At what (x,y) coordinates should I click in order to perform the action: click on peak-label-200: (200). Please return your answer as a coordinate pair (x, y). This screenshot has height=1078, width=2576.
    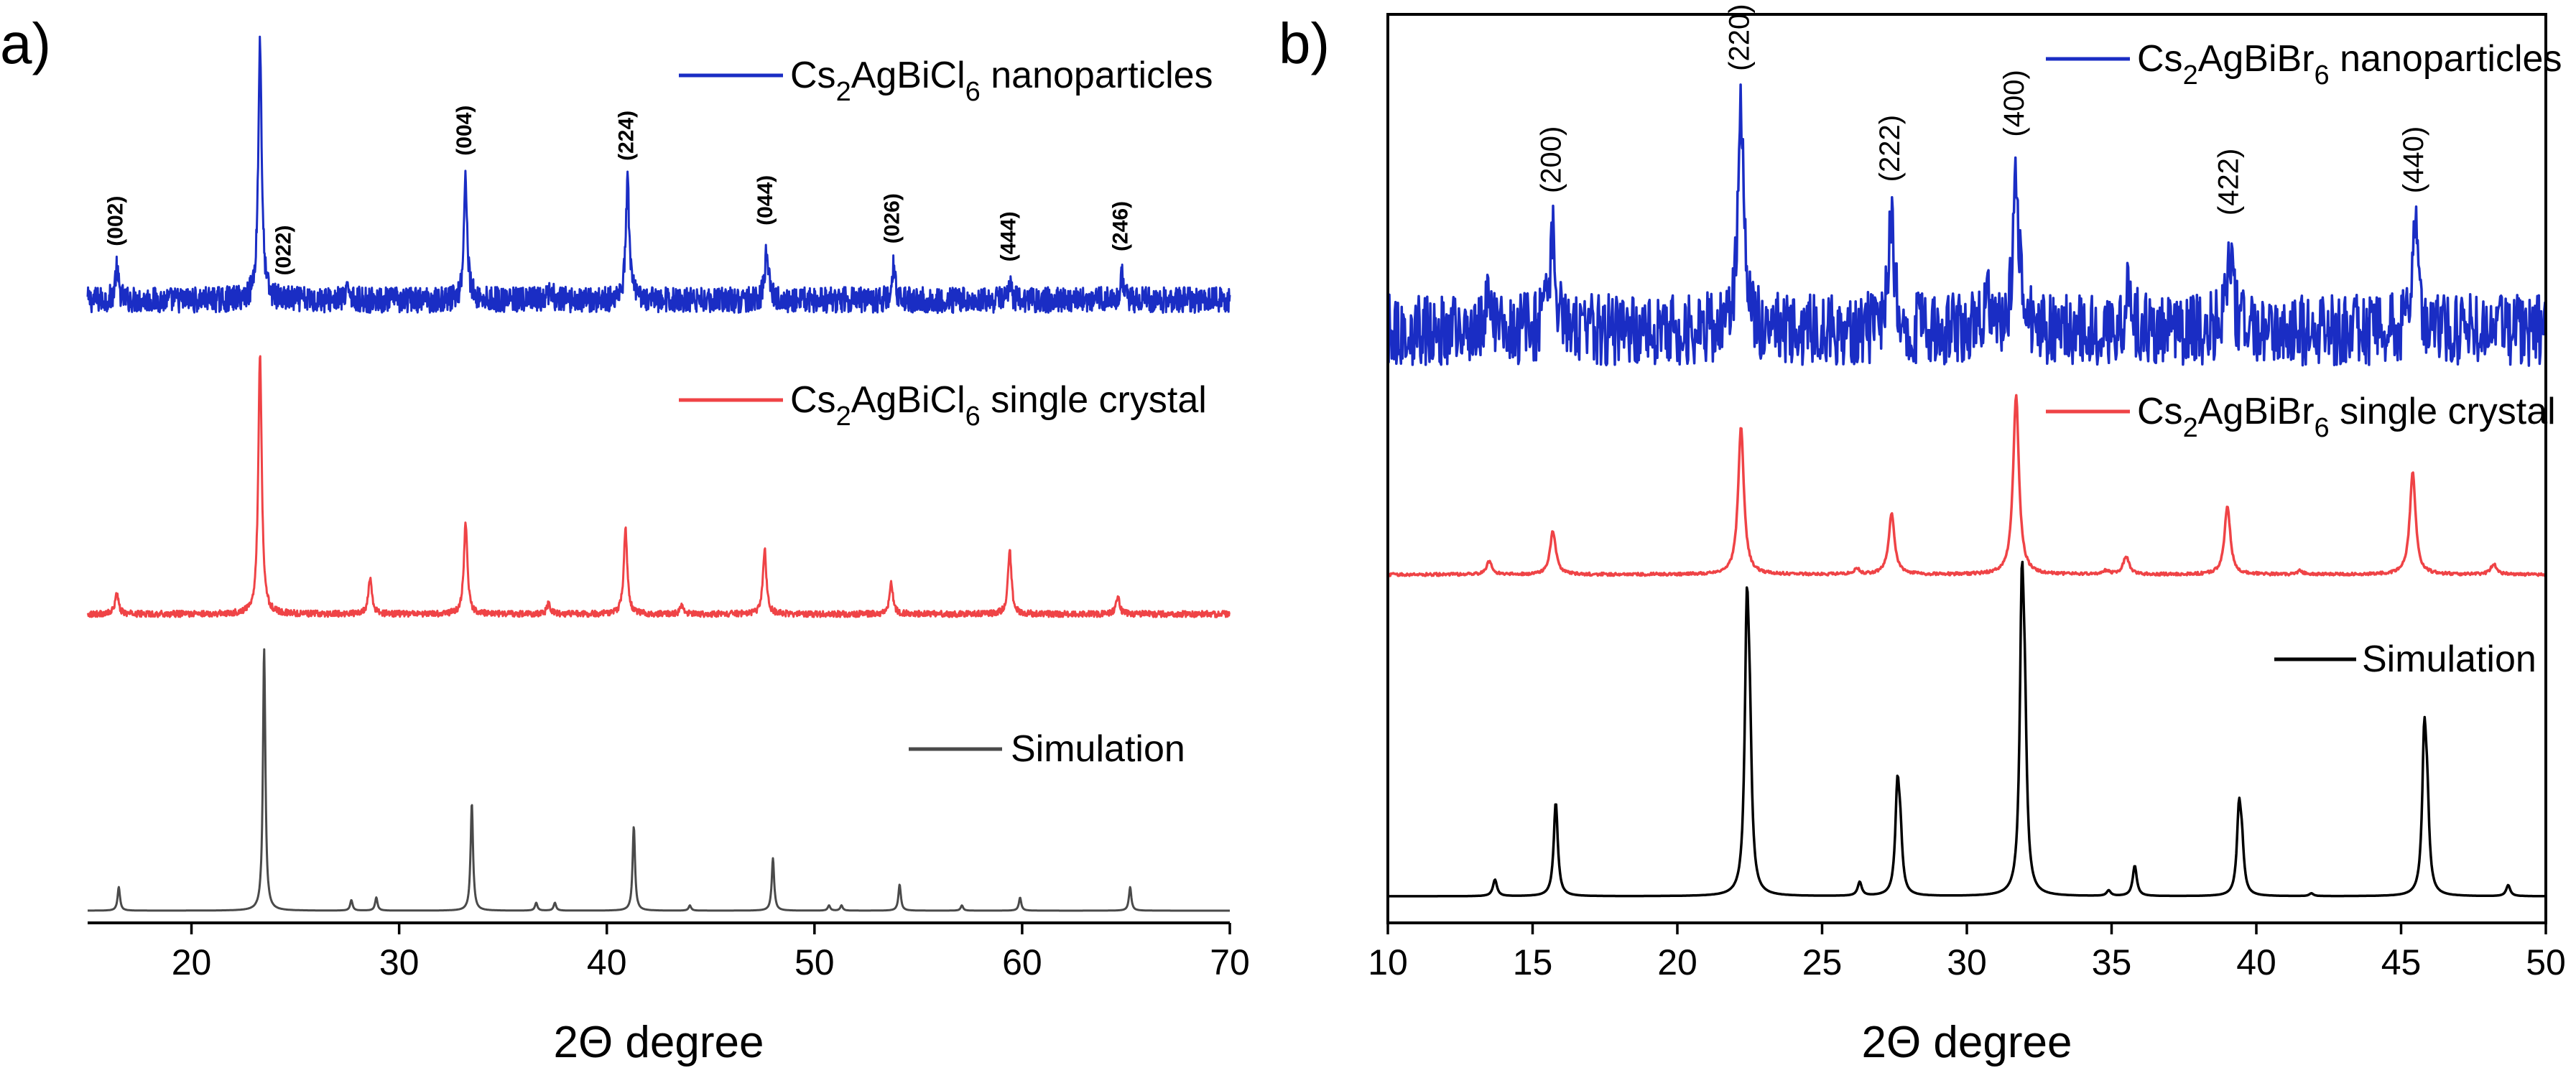
    Looking at the image, I should click on (1551, 159).